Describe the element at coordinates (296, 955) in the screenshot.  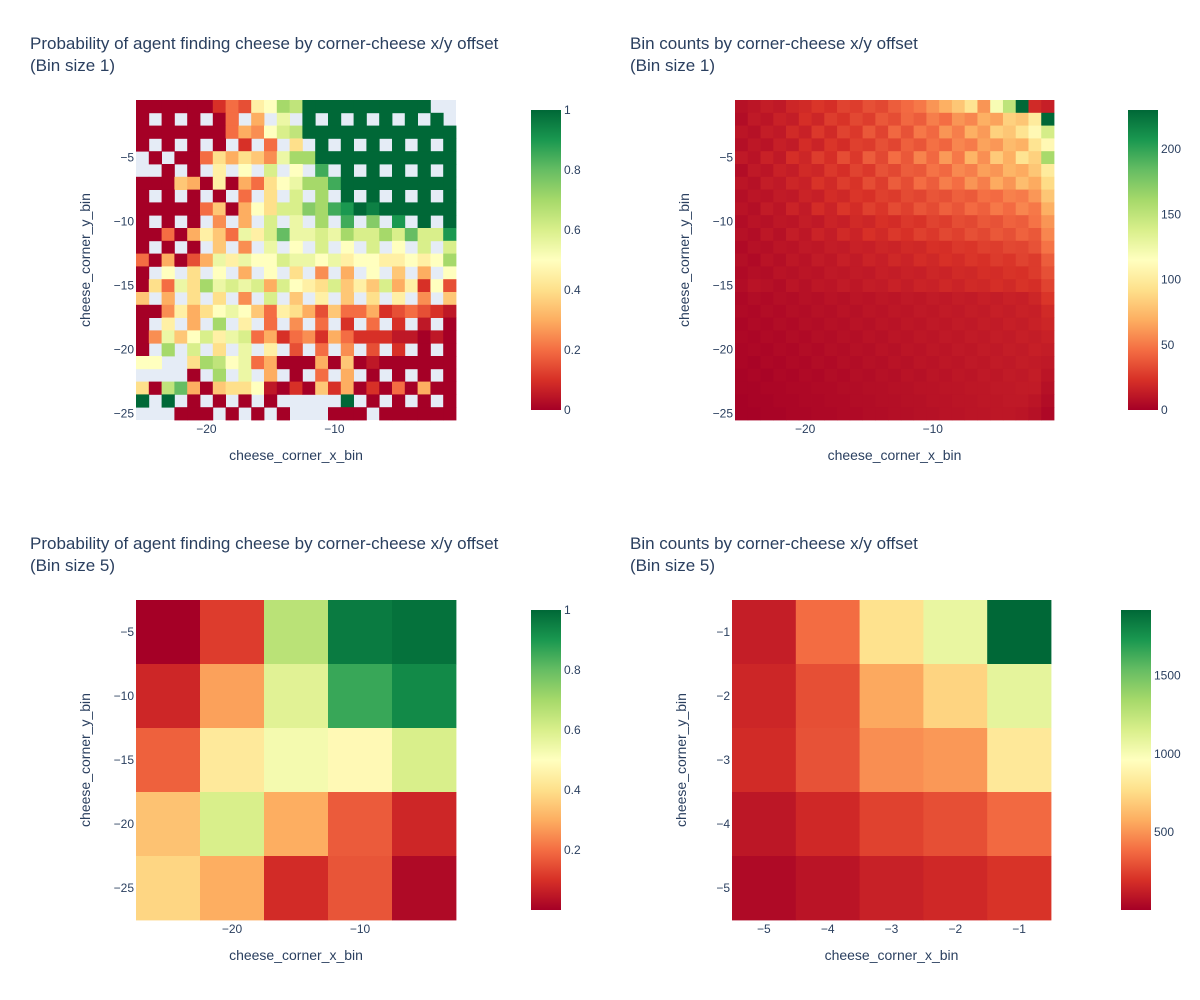
I see `x-axis-label: cheese_corner_x_bin` at that location.